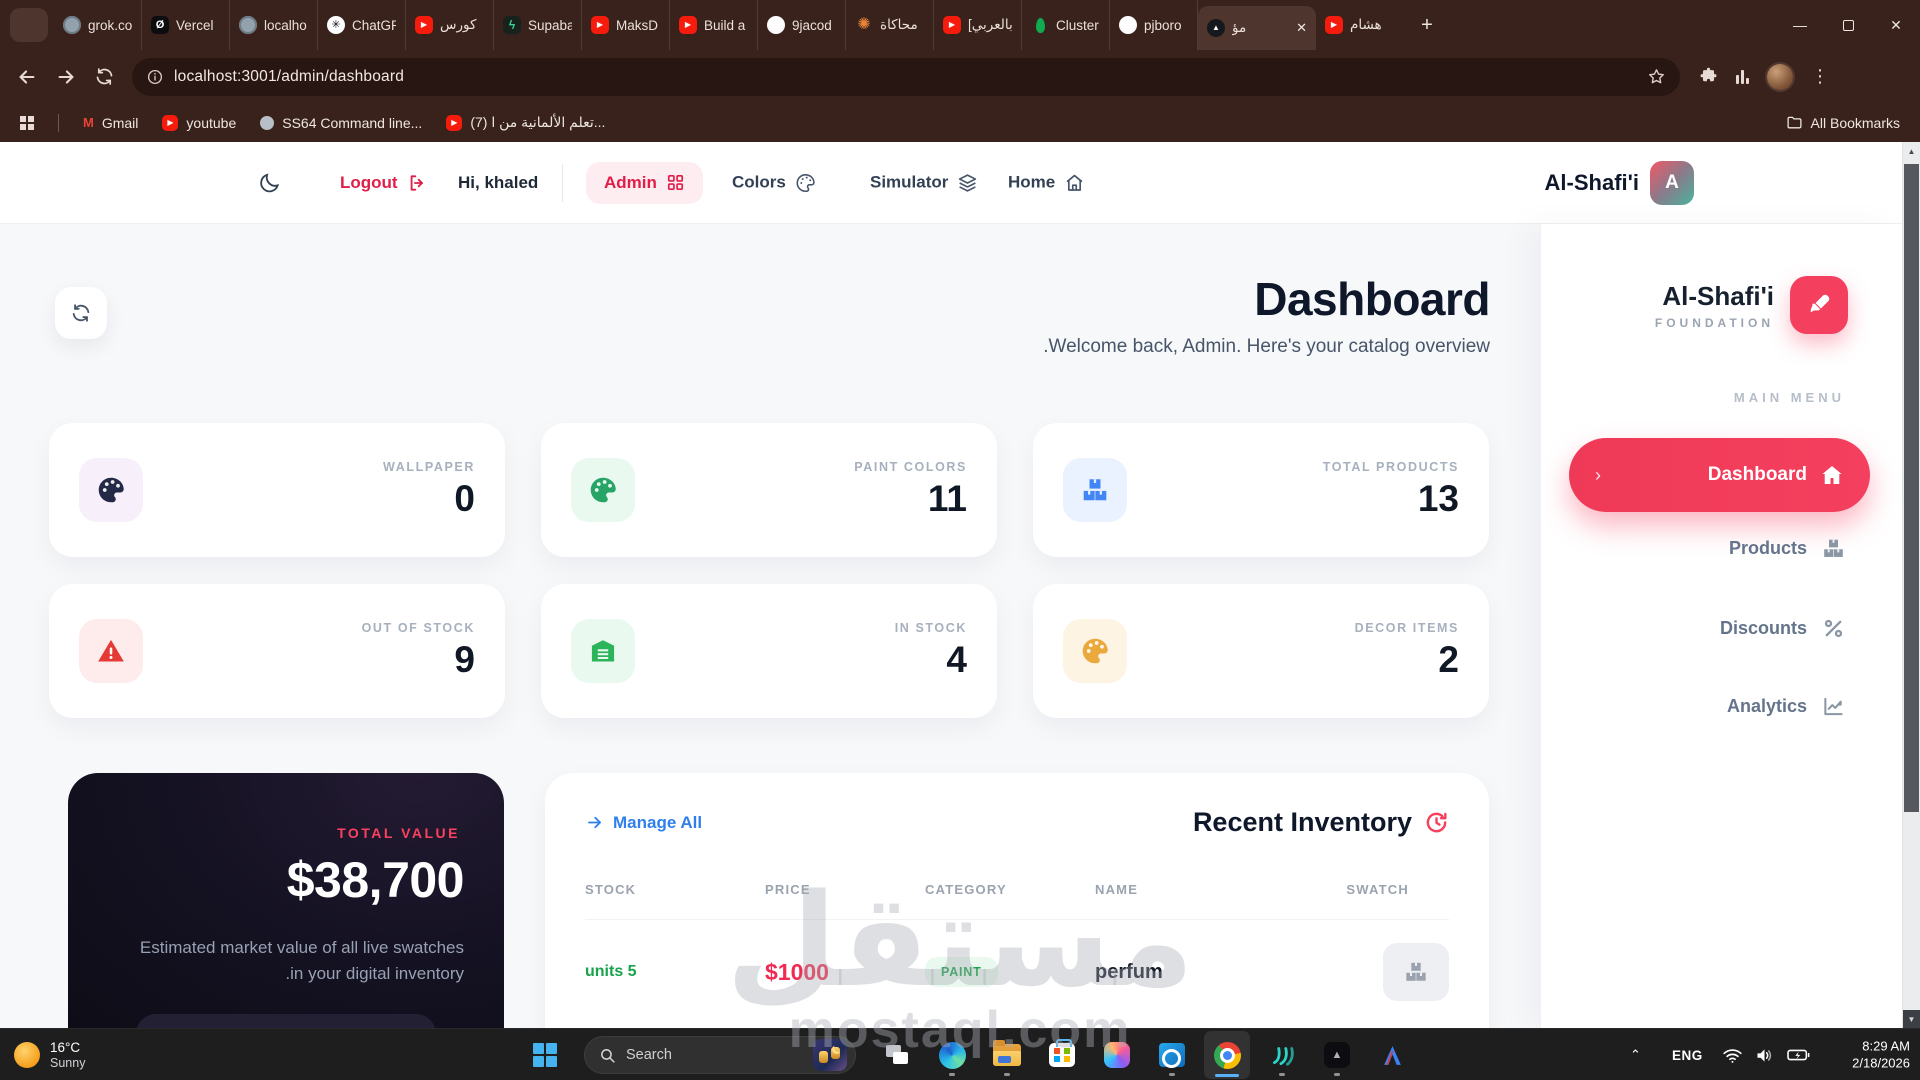 The image size is (1920, 1080). Describe the element at coordinates (199, 122) in the screenshot. I see `bookmark-youtube: ▶ youtube` at that location.